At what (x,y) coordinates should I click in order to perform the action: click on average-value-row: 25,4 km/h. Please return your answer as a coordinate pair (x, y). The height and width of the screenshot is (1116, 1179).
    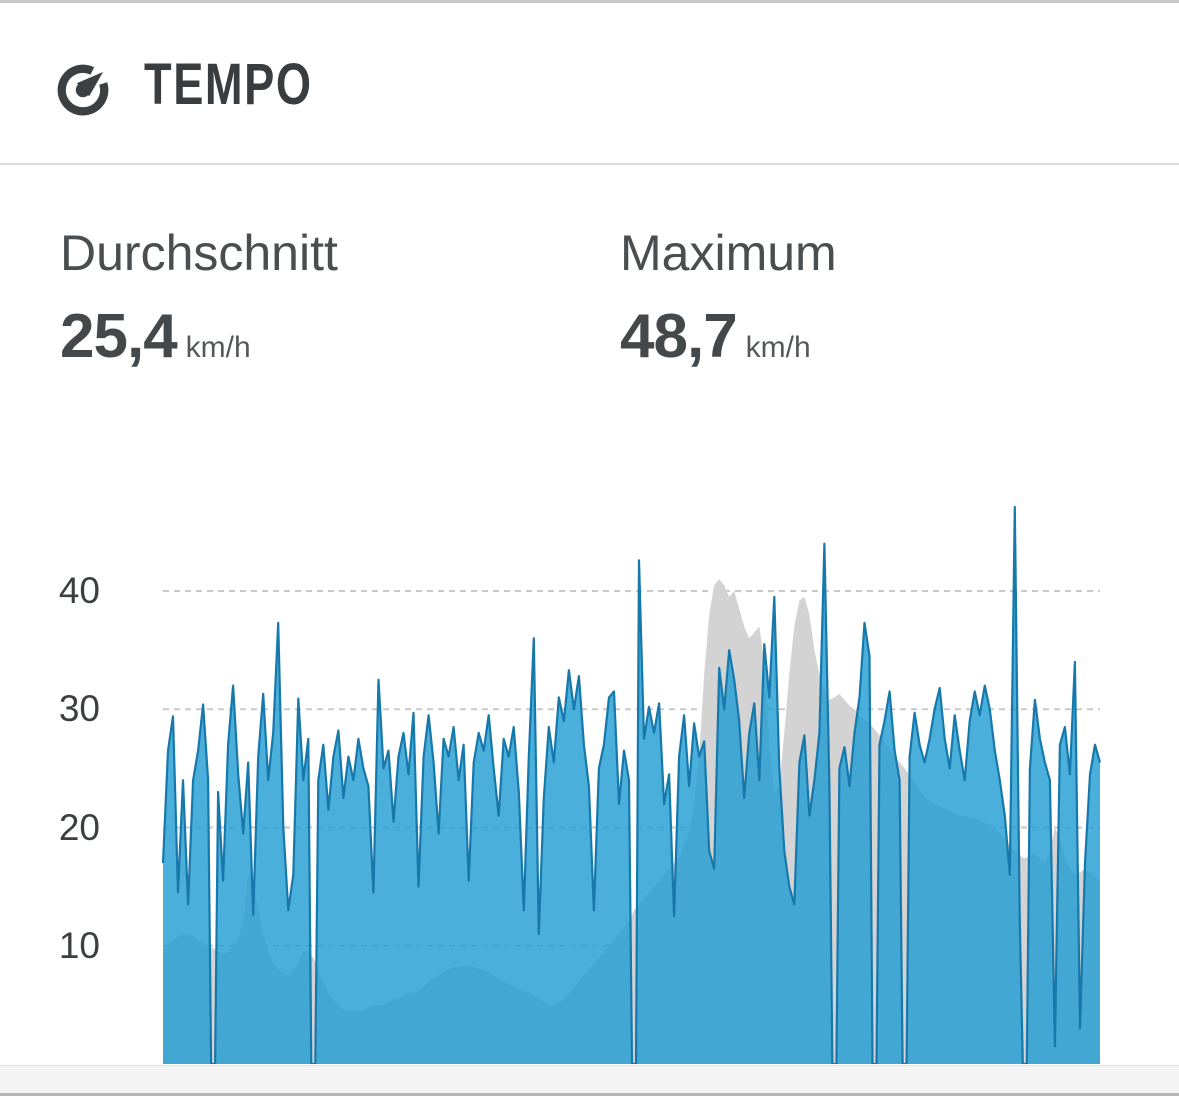
    Looking at the image, I should click on (199, 336).